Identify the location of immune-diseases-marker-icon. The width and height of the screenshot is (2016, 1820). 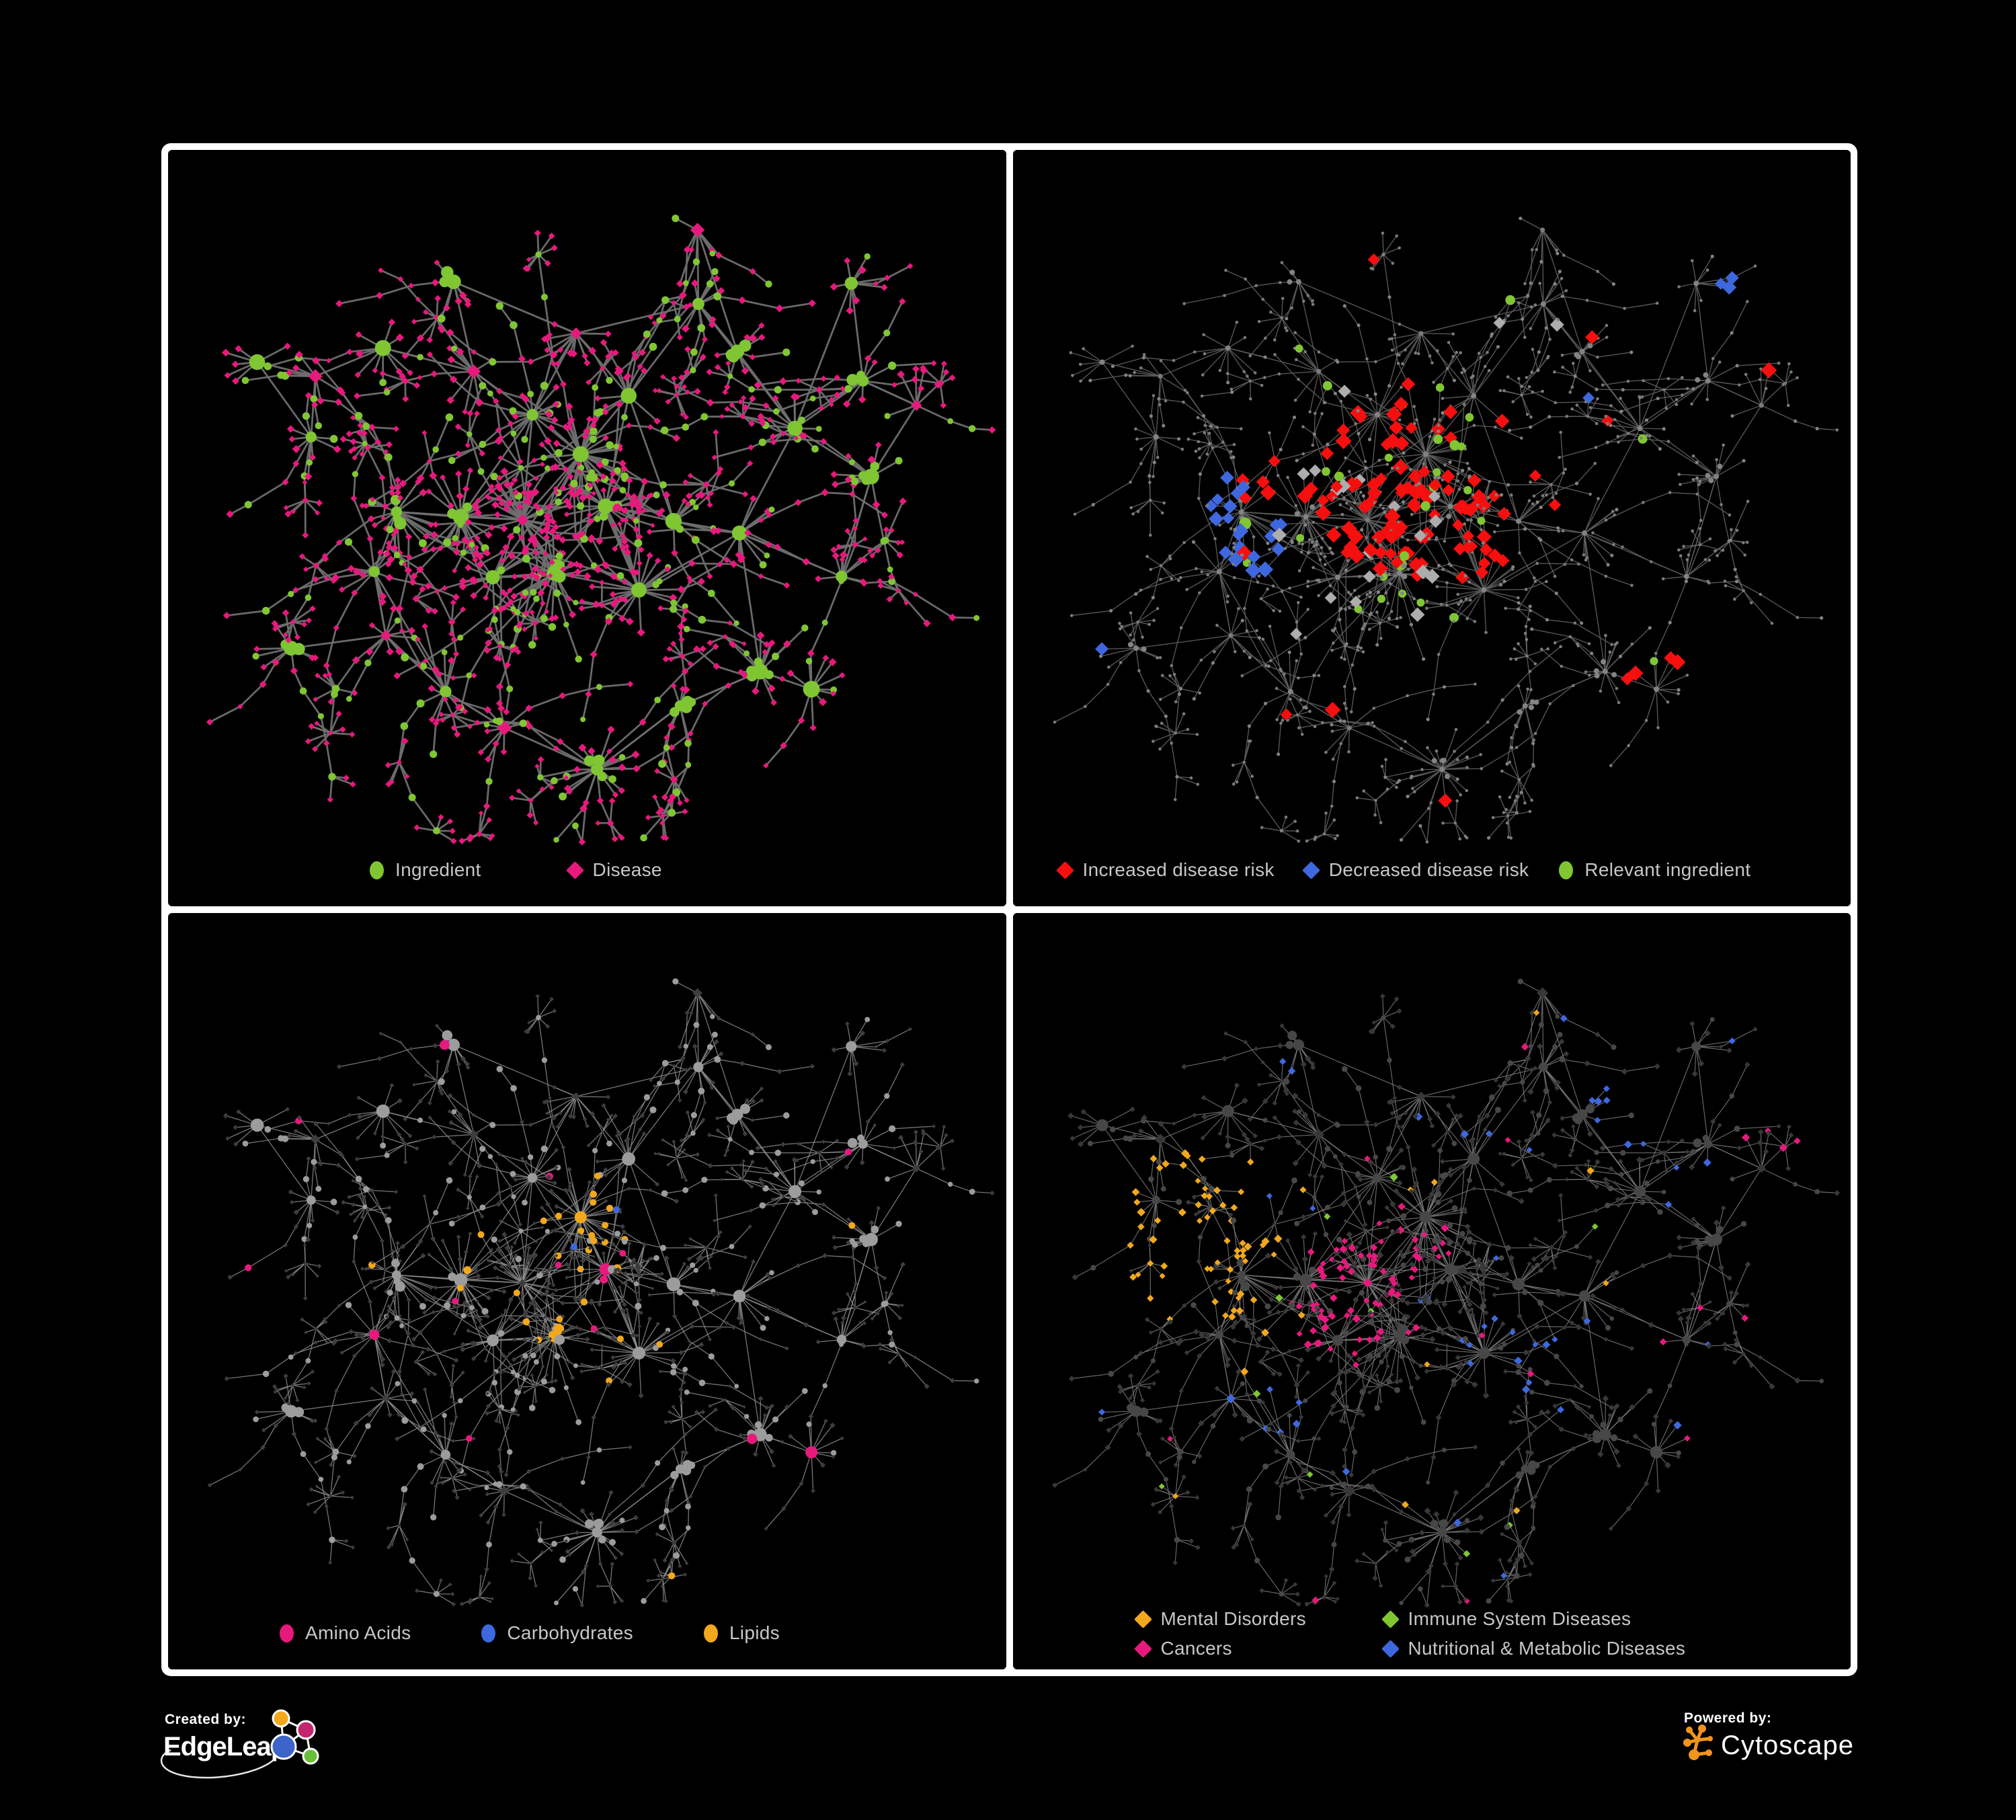
(1390, 1619).